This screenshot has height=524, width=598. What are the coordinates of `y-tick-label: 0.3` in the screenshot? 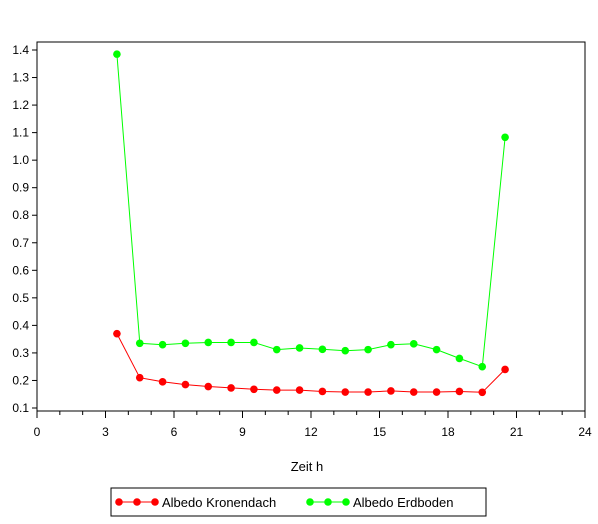 It's located at (20, 353).